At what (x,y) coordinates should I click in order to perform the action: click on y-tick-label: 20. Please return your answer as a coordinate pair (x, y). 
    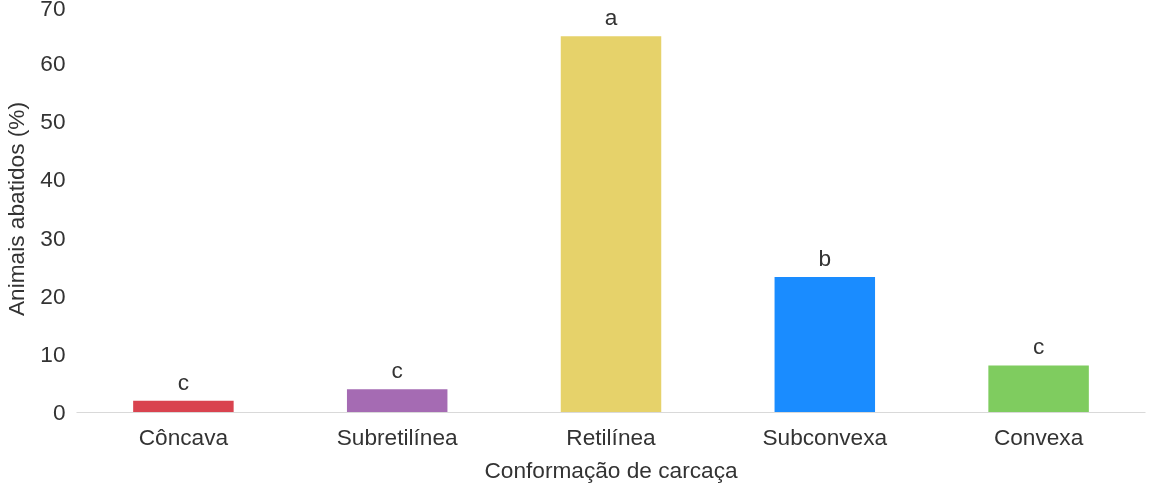
    Looking at the image, I should click on (53, 295).